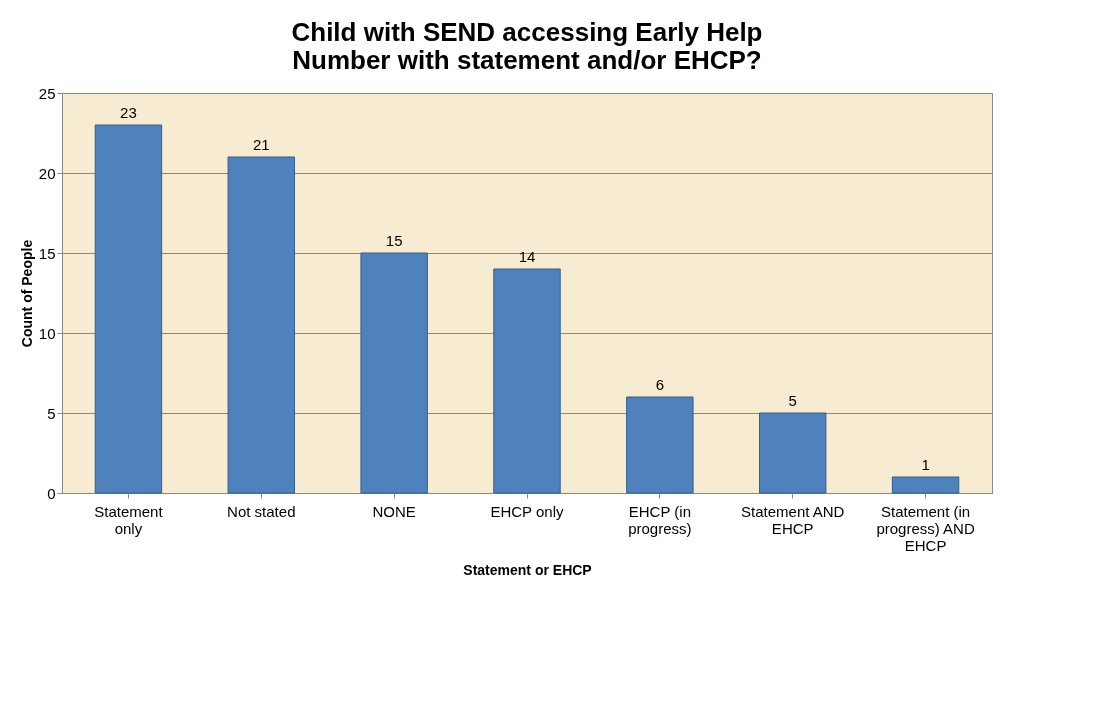 The height and width of the screenshot is (724, 1104). I want to click on x-tick-label: Statement AND EHCP, so click(793, 519).